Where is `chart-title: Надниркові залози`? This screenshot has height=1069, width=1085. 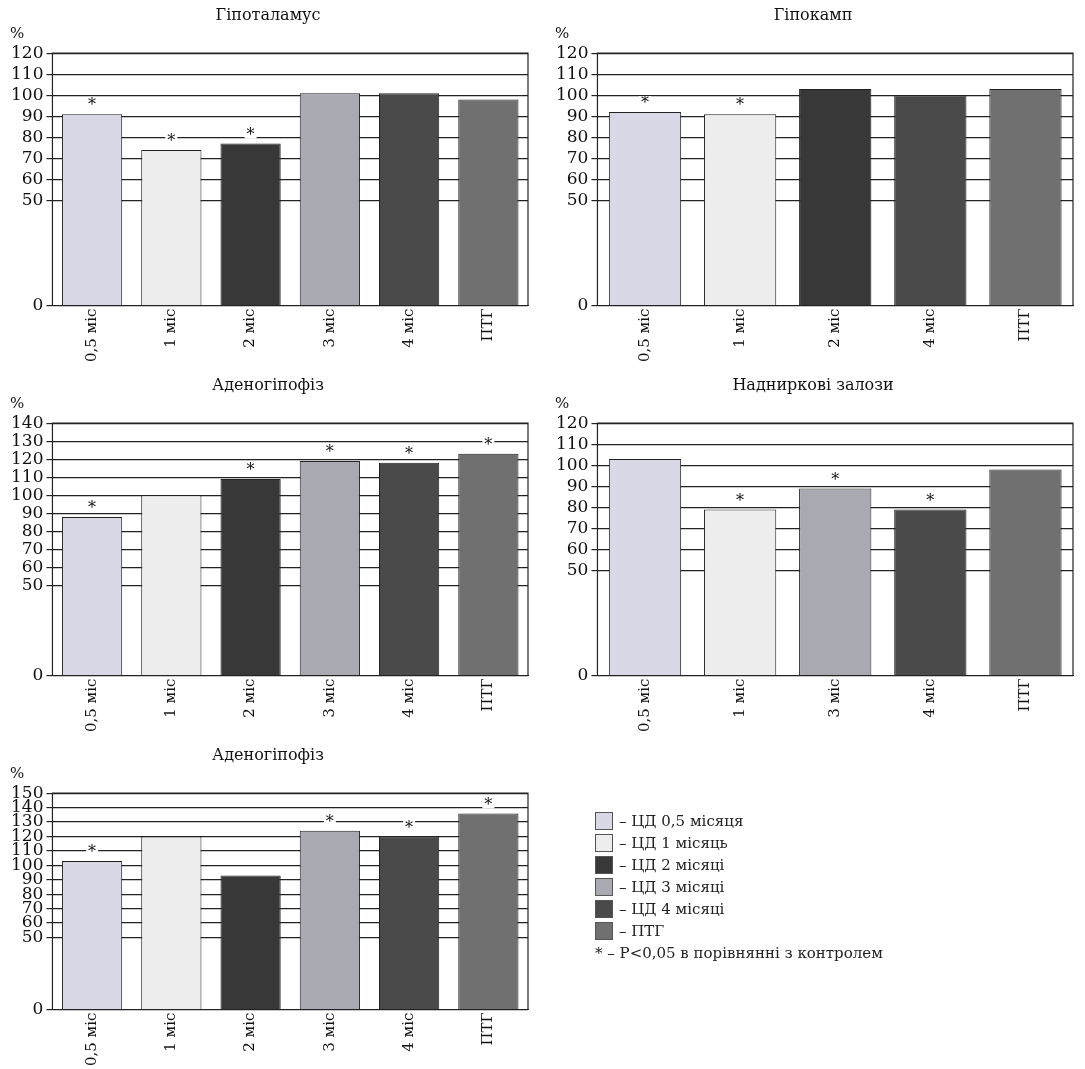 chart-title: Надниркові залози is located at coordinates (813, 384).